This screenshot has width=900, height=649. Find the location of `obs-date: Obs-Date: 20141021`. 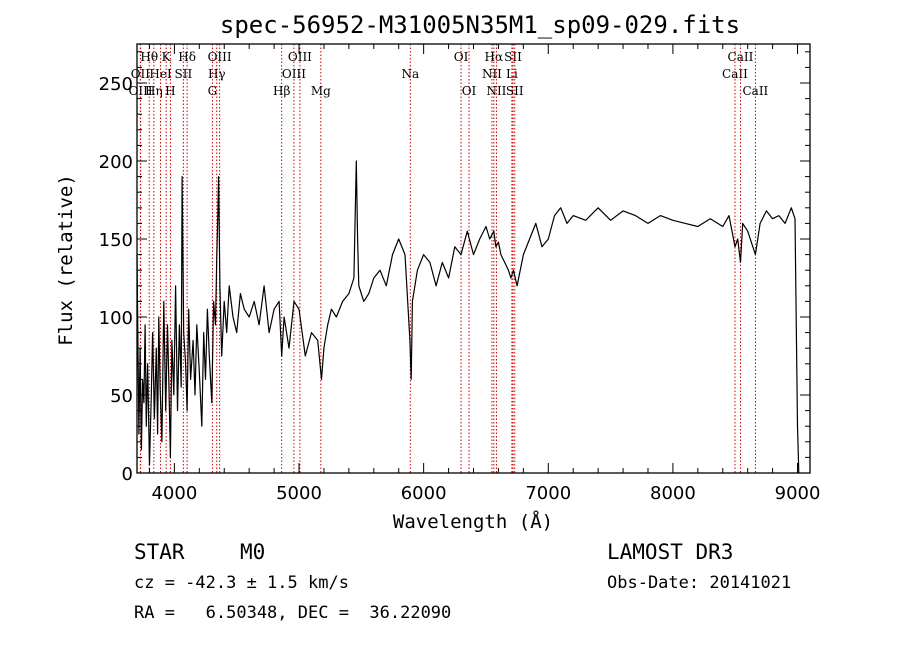

obs-date: Obs-Date: 20141021 is located at coordinates (699, 583).